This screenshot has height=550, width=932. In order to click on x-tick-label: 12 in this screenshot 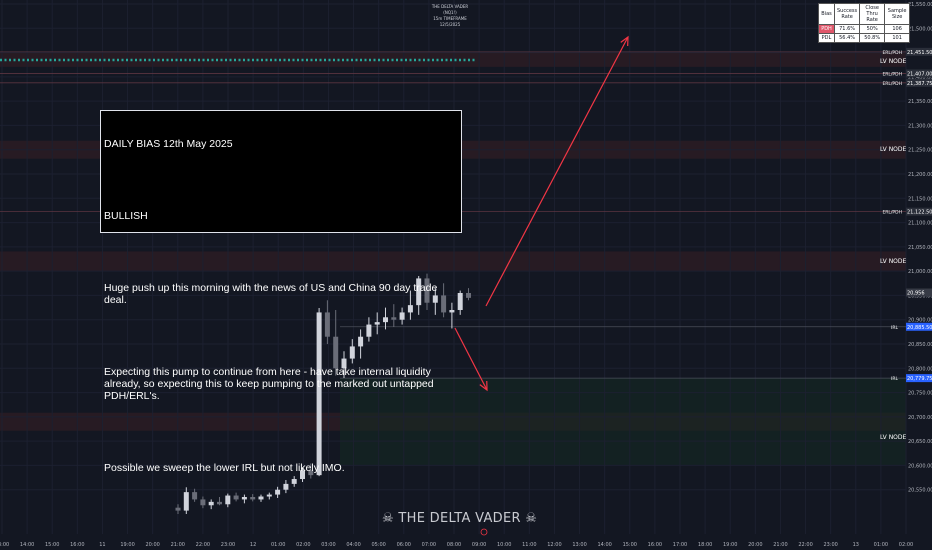, I will do `click(253, 545)`.